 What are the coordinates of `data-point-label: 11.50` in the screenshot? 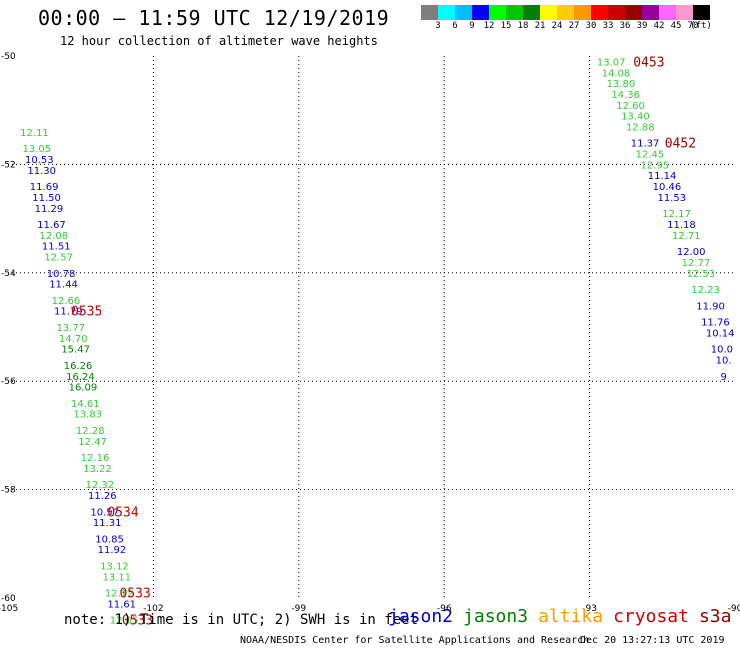 It's located at (46, 198).